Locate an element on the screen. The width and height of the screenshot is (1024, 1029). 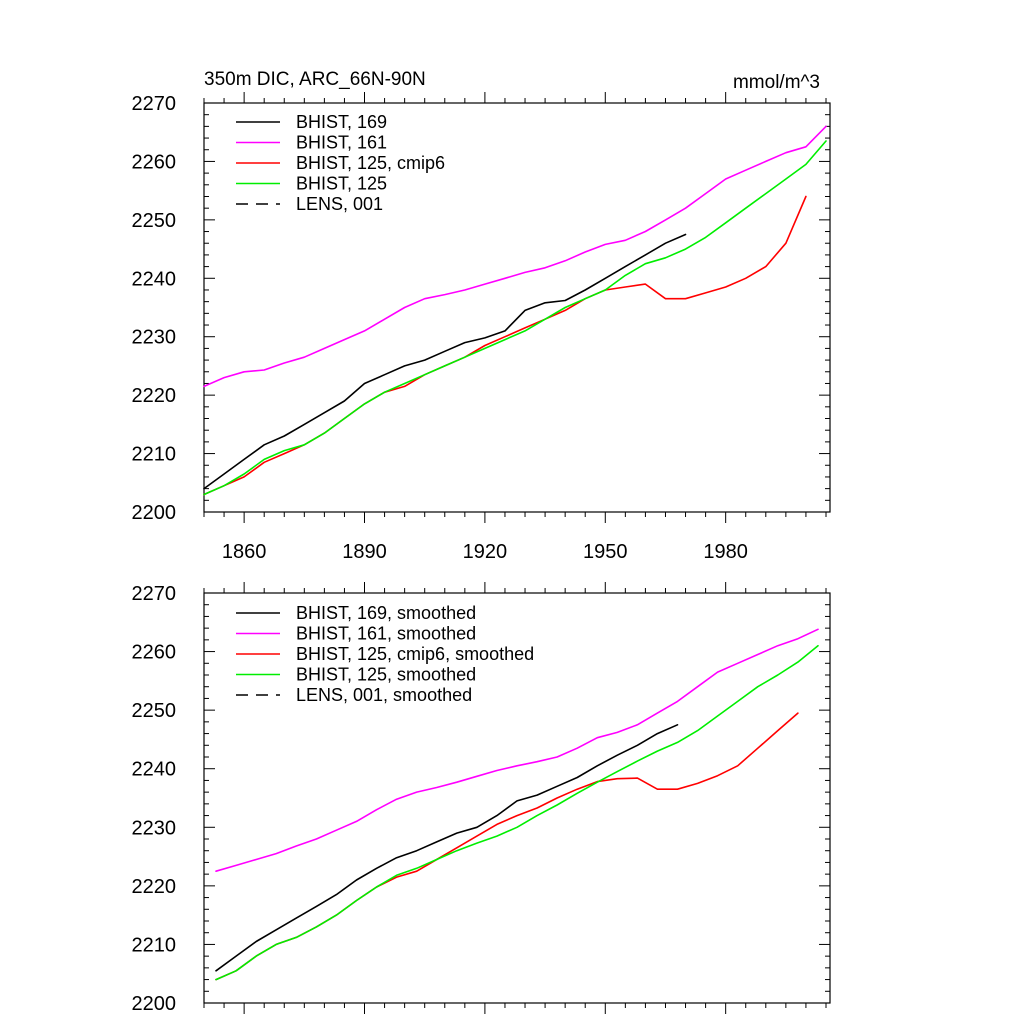
legend-label: BHIST, 125, cmip6 is located at coordinates (370, 163).